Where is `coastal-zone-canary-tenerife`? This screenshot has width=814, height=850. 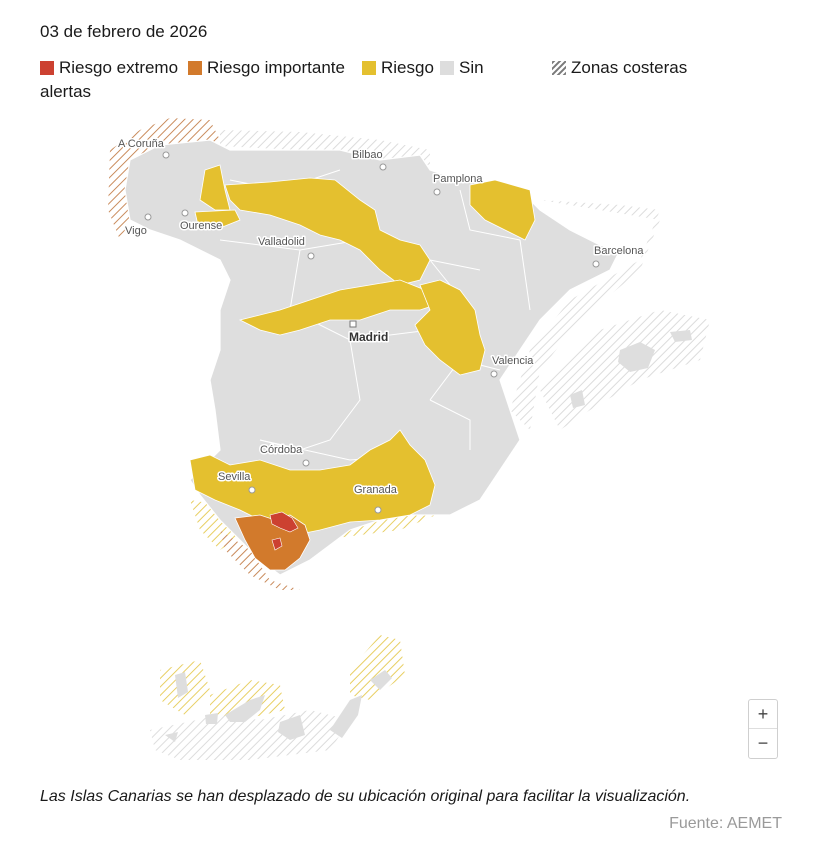 coastal-zone-canary-tenerife is located at coordinates (247, 700).